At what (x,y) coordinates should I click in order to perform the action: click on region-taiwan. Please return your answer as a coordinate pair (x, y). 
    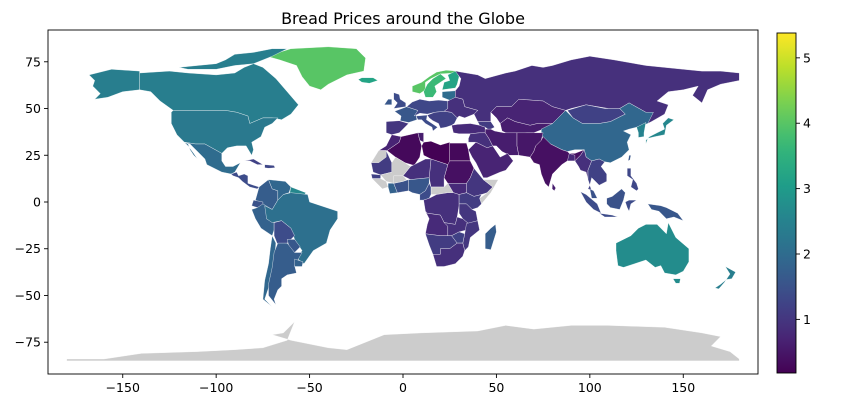
    Looking at the image, I should click on (629, 158).